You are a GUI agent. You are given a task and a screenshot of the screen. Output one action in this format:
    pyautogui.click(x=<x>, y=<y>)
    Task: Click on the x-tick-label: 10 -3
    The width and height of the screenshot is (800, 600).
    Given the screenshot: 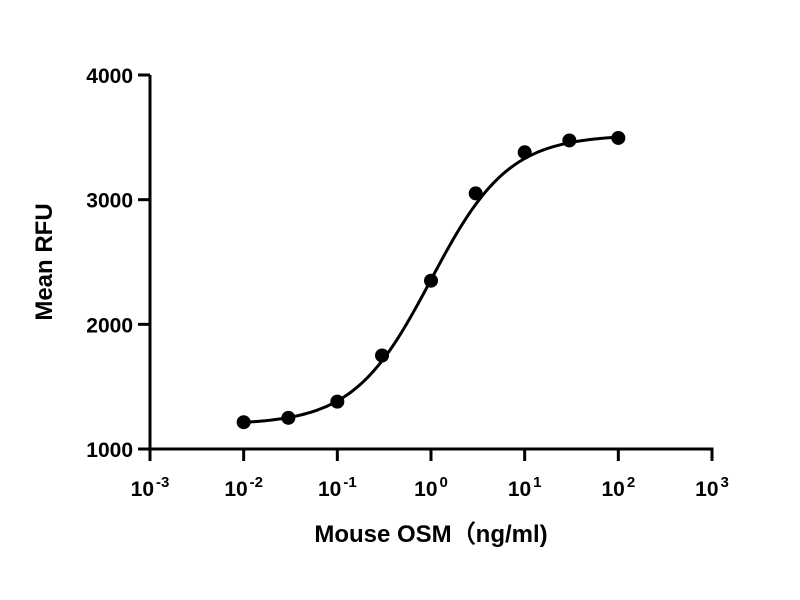 What is the action you would take?
    pyautogui.click(x=150, y=487)
    